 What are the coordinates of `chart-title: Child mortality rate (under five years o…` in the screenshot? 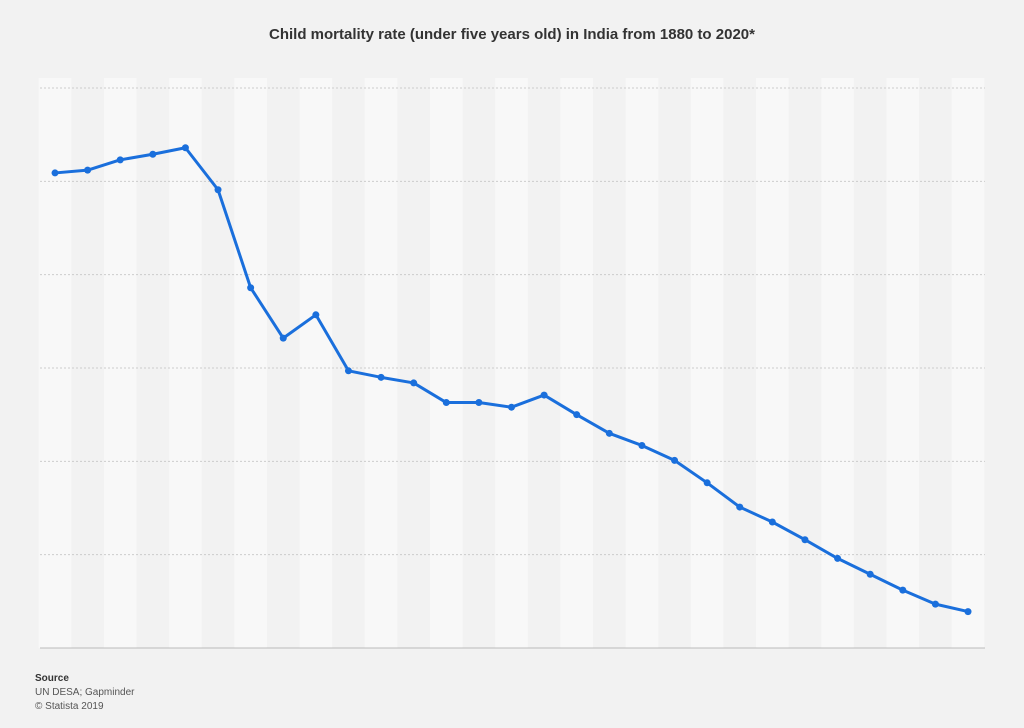 It's located at (512, 34).